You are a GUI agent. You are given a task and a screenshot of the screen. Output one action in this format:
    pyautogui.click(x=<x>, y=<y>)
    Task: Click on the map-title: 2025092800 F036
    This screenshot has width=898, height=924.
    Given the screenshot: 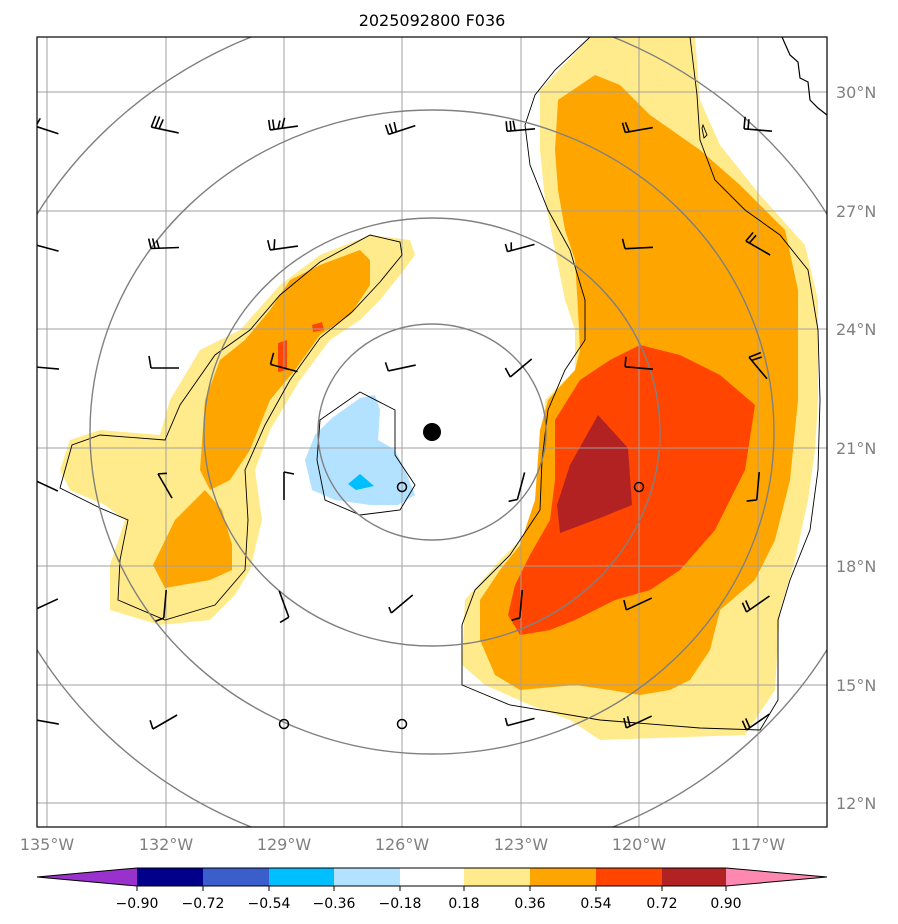 What is the action you would take?
    pyautogui.click(x=432, y=20)
    